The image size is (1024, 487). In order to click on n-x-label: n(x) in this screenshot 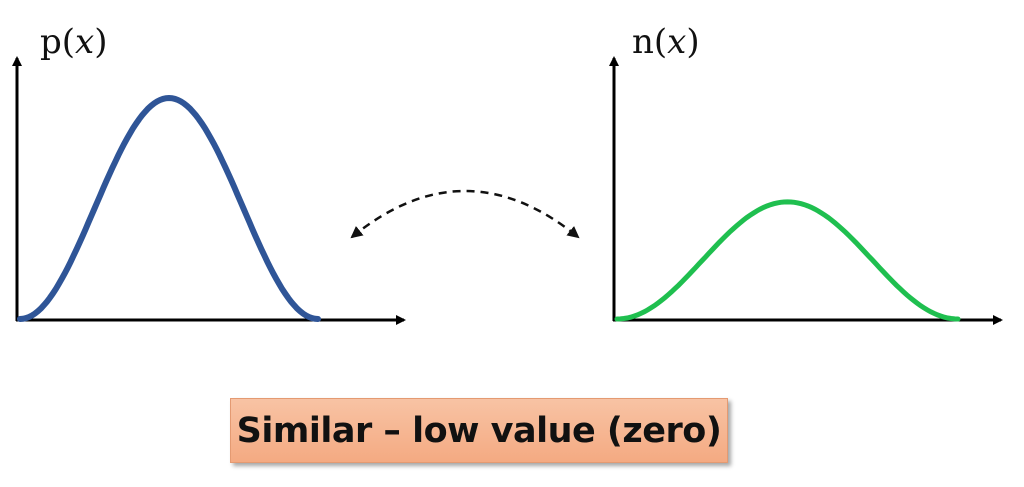, I will do `click(666, 42)`.